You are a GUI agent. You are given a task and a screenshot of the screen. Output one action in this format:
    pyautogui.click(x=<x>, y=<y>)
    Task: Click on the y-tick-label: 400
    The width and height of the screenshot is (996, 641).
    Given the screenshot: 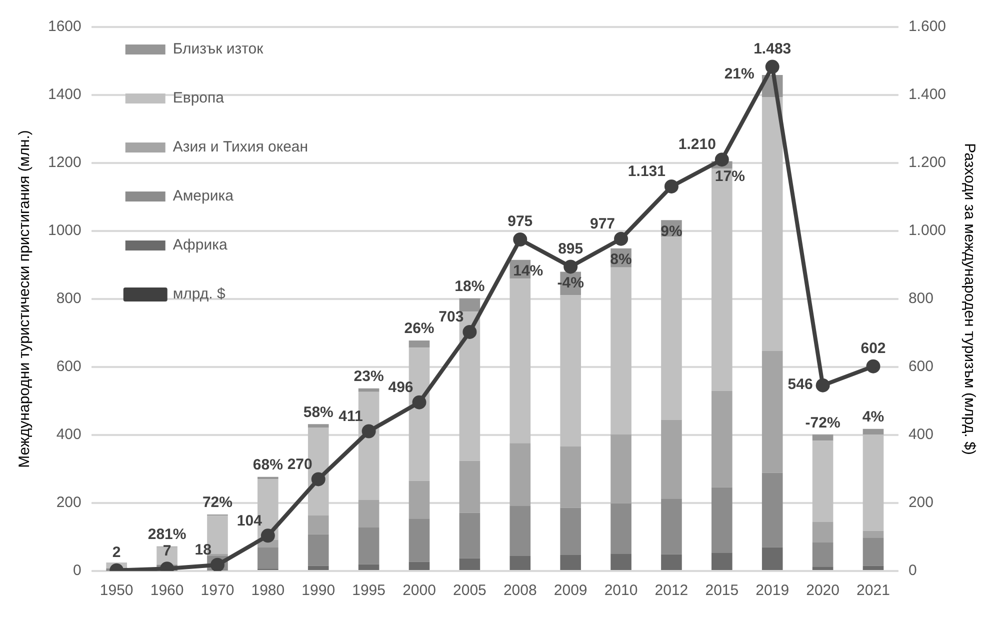 What is the action you would take?
    pyautogui.click(x=69, y=435)
    